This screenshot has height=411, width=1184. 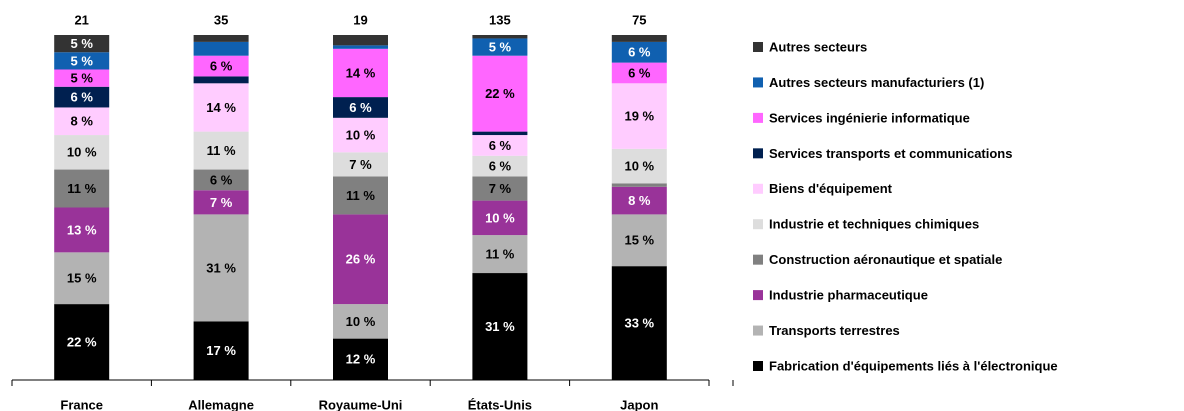 I want to click on x-tick-label: États-Unis, so click(x=500, y=404).